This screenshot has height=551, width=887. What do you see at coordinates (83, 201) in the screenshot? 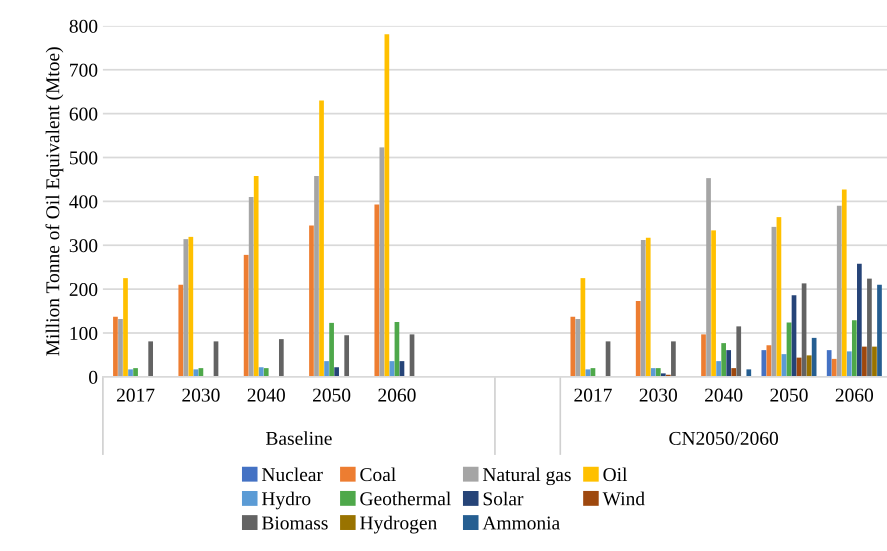
I see `y-tick-label: 400` at bounding box center [83, 201].